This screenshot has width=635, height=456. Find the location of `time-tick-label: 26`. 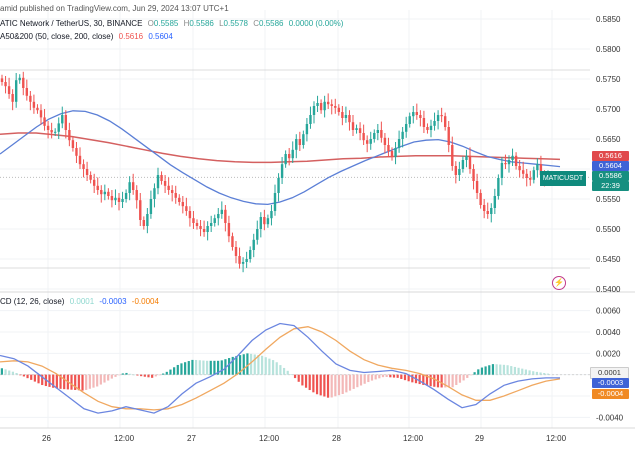

time-tick-label: 26 is located at coordinates (46, 438).